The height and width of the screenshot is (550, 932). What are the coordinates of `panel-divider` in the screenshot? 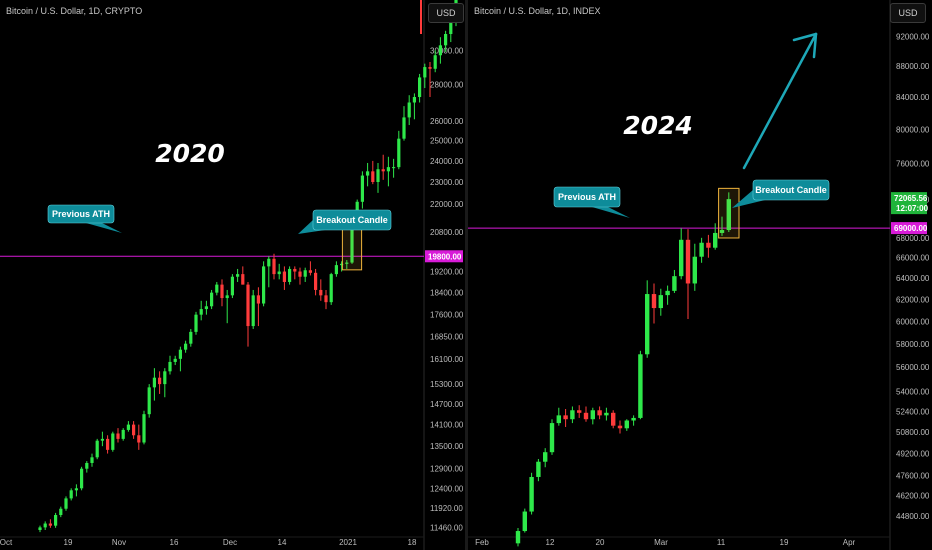 It's located at (466, 275).